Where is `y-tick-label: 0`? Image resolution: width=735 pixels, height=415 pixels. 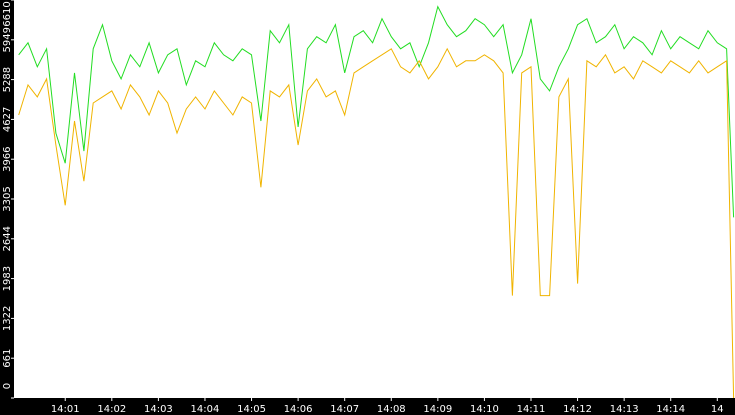
y-tick-label: 0 is located at coordinates (7, 386).